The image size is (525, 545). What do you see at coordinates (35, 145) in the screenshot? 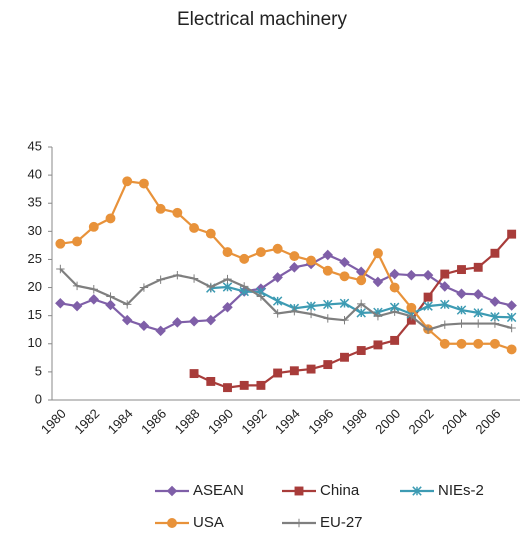
I see `y-tick-label: 45` at bounding box center [35, 145].